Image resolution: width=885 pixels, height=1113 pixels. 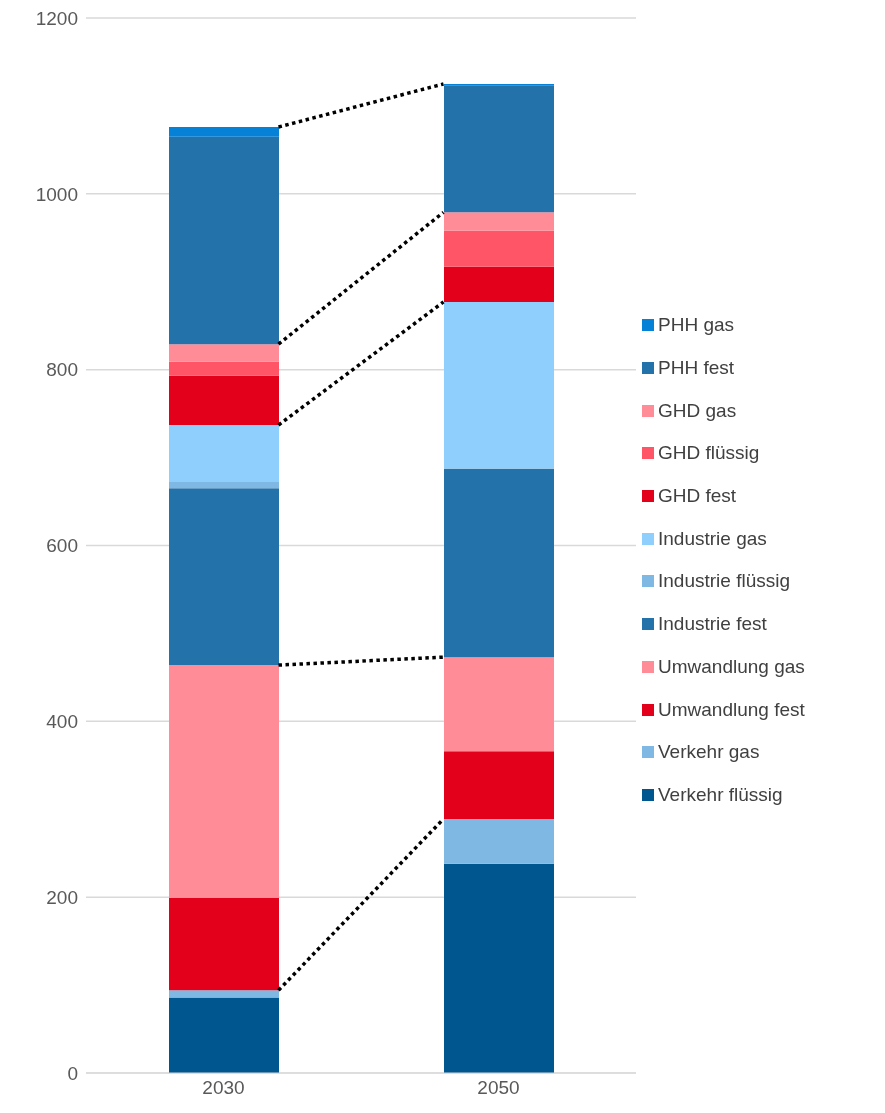 I want to click on legend-label: Umwandlung gas, so click(x=731, y=666).